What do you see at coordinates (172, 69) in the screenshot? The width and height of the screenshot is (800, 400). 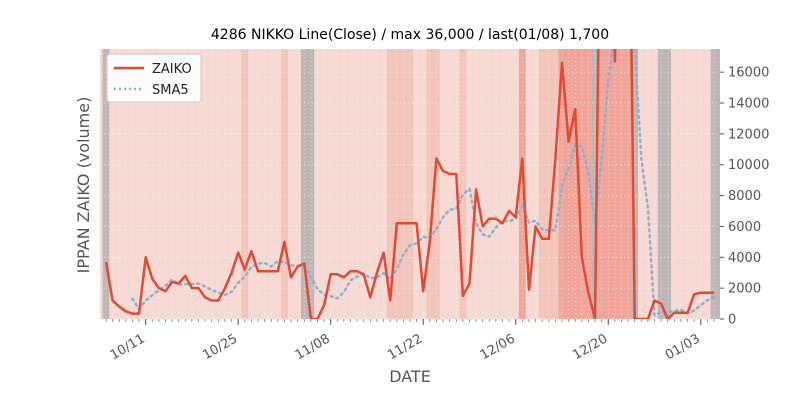 I see `legend-label-zaiko: ZAIKO` at bounding box center [172, 69].